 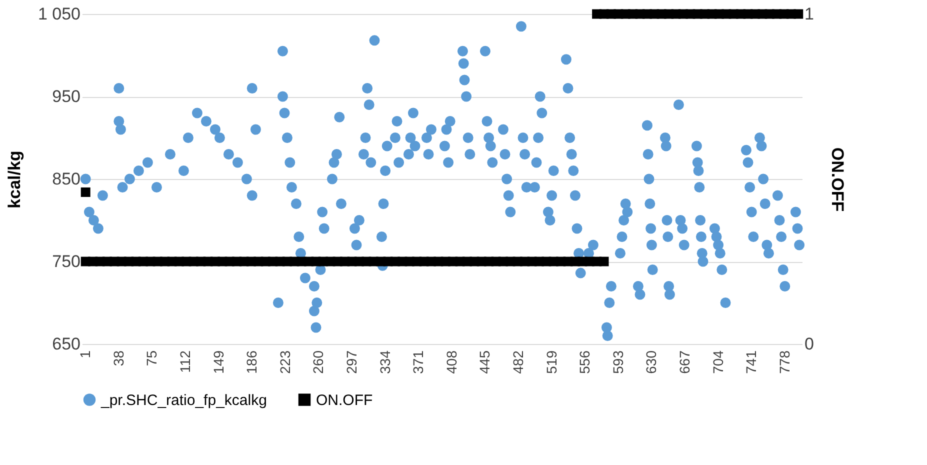 I want to click on x-tick-label: 778, so click(x=784, y=362).